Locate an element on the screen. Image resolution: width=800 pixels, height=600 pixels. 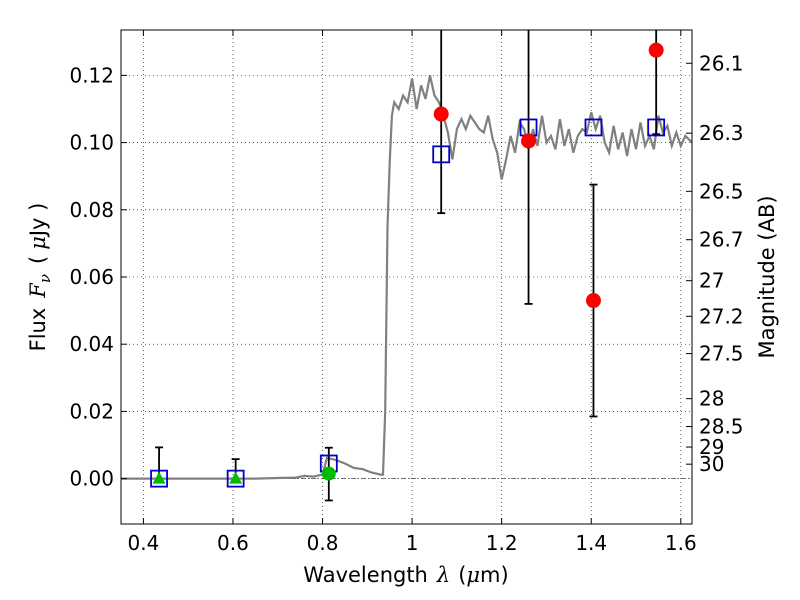
x-tick-label: 1.2 is located at coordinates (502, 543).